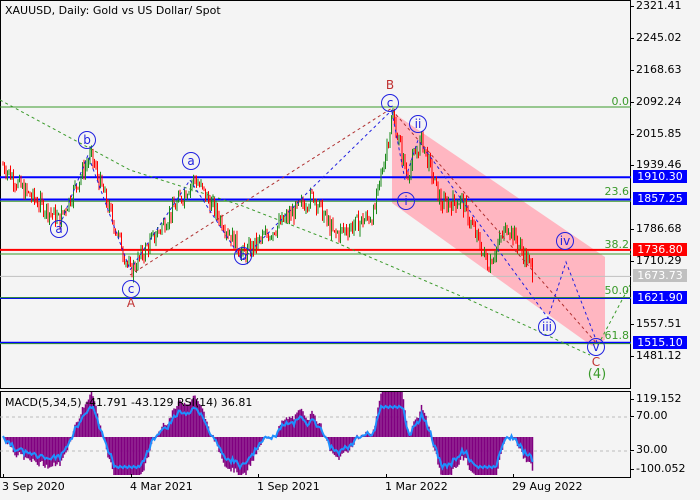 The width and height of the screenshot is (700, 500). I want to click on price-tick: 1481.12, so click(656, 355).